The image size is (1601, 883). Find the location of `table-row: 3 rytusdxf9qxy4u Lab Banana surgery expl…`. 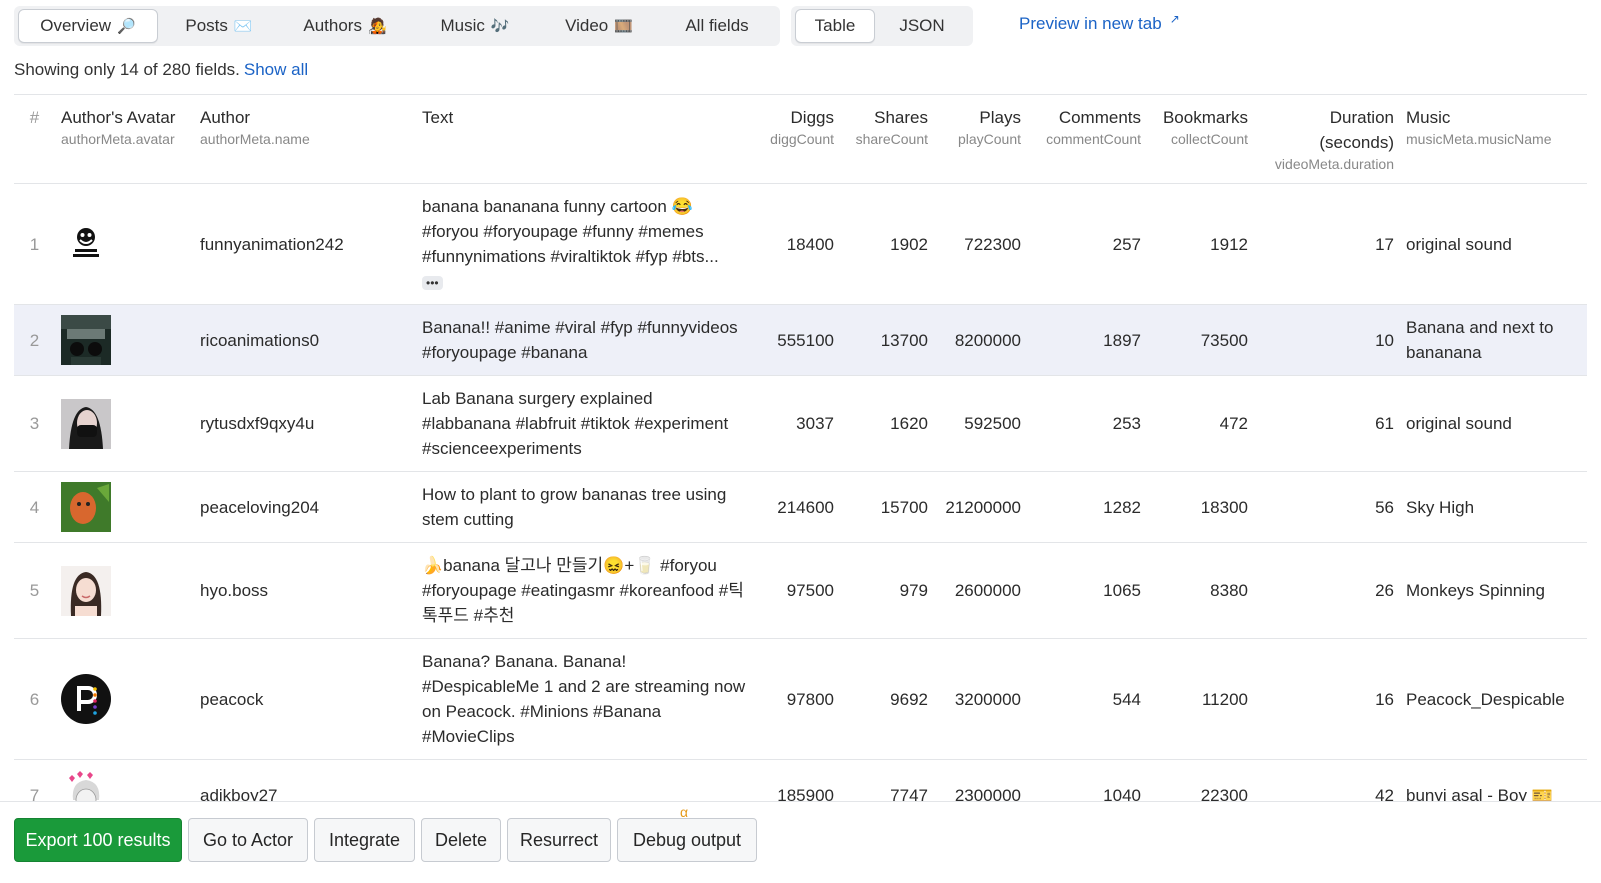

table-row: 3 rytusdxf9qxy4u Lab Banana surgery expl… is located at coordinates (800, 424).